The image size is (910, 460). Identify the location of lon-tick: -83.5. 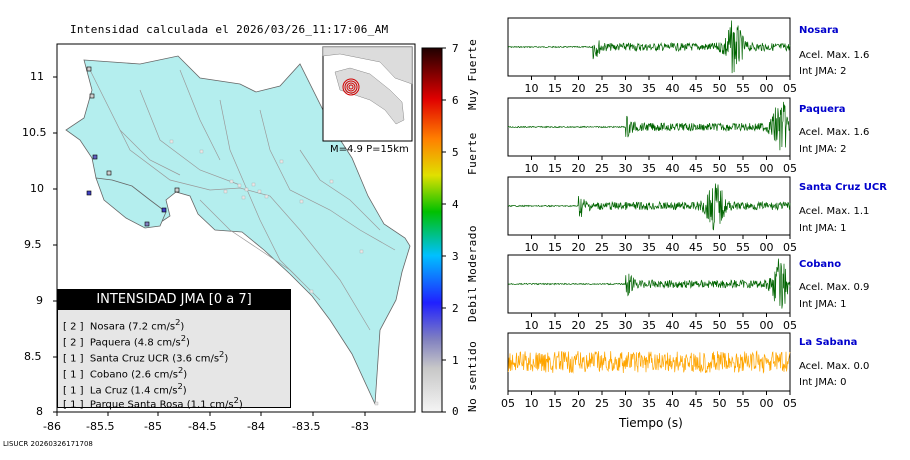
(306, 426).